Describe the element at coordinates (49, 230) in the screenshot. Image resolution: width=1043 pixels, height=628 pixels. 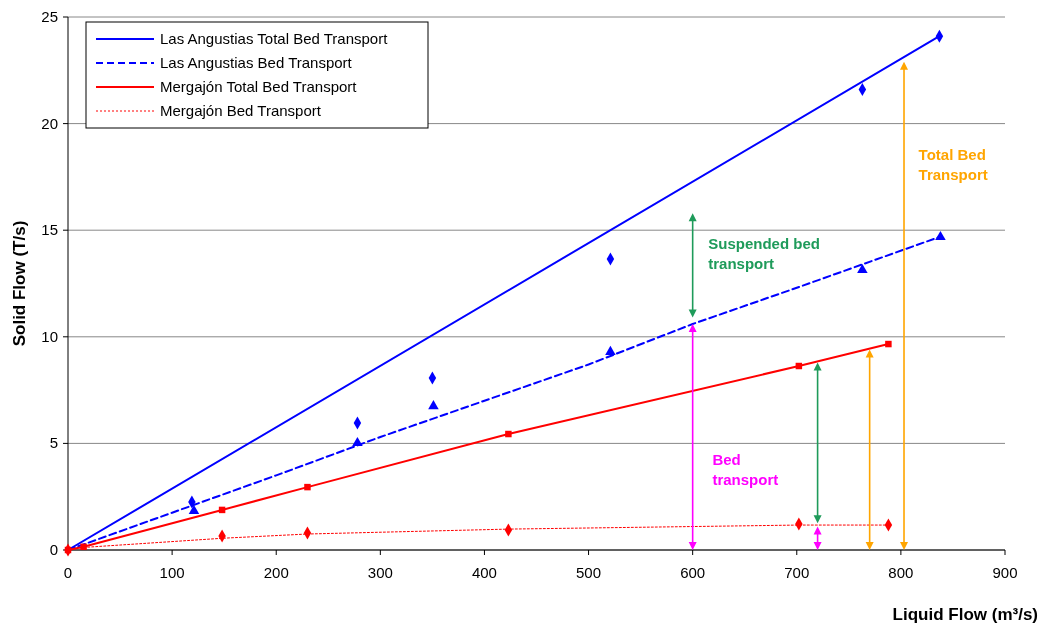
I see `y-tick-label: 15` at that location.